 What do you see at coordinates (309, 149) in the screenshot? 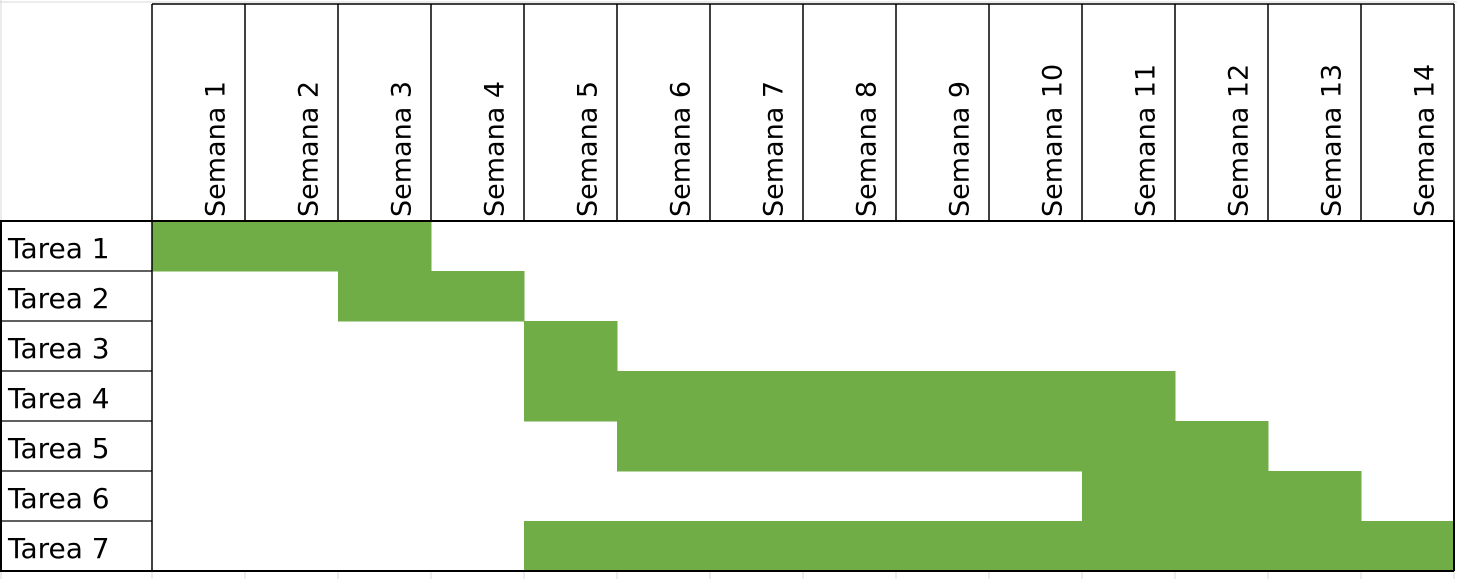
I see `week-header-label: Semana 2` at bounding box center [309, 149].